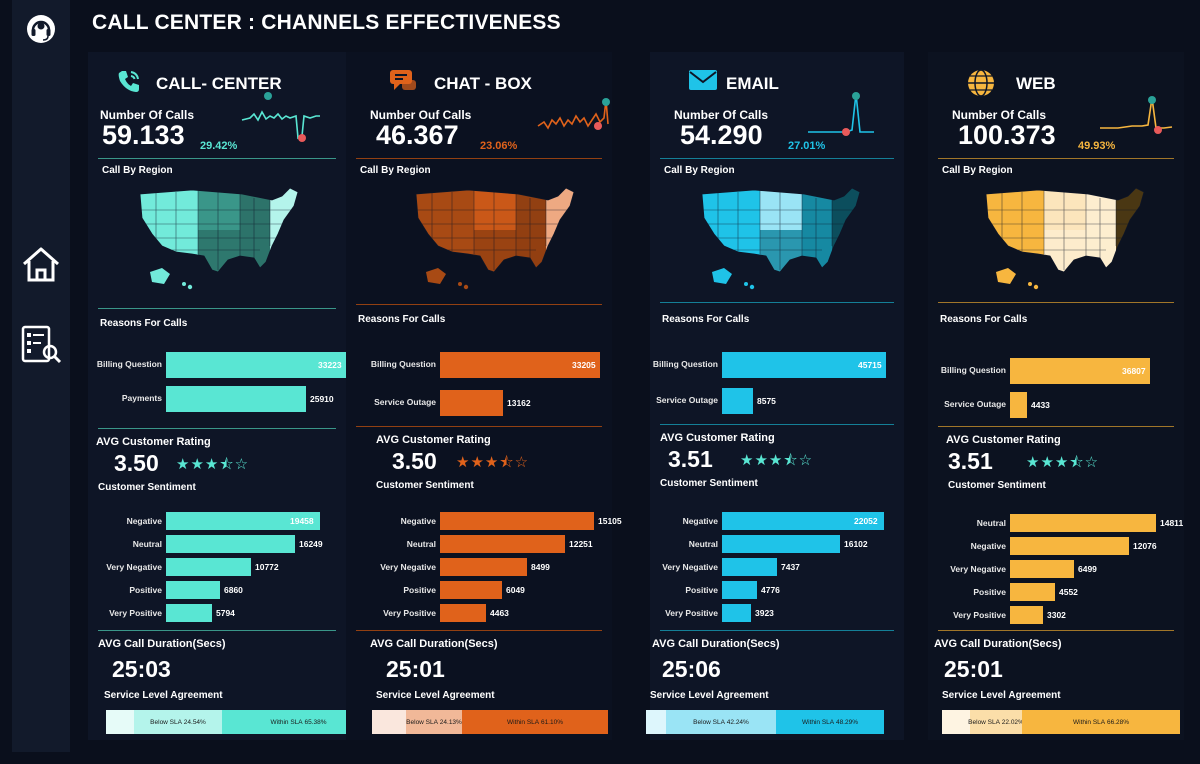  I want to click on sentiment-label: Very Positive, so click(691, 613).